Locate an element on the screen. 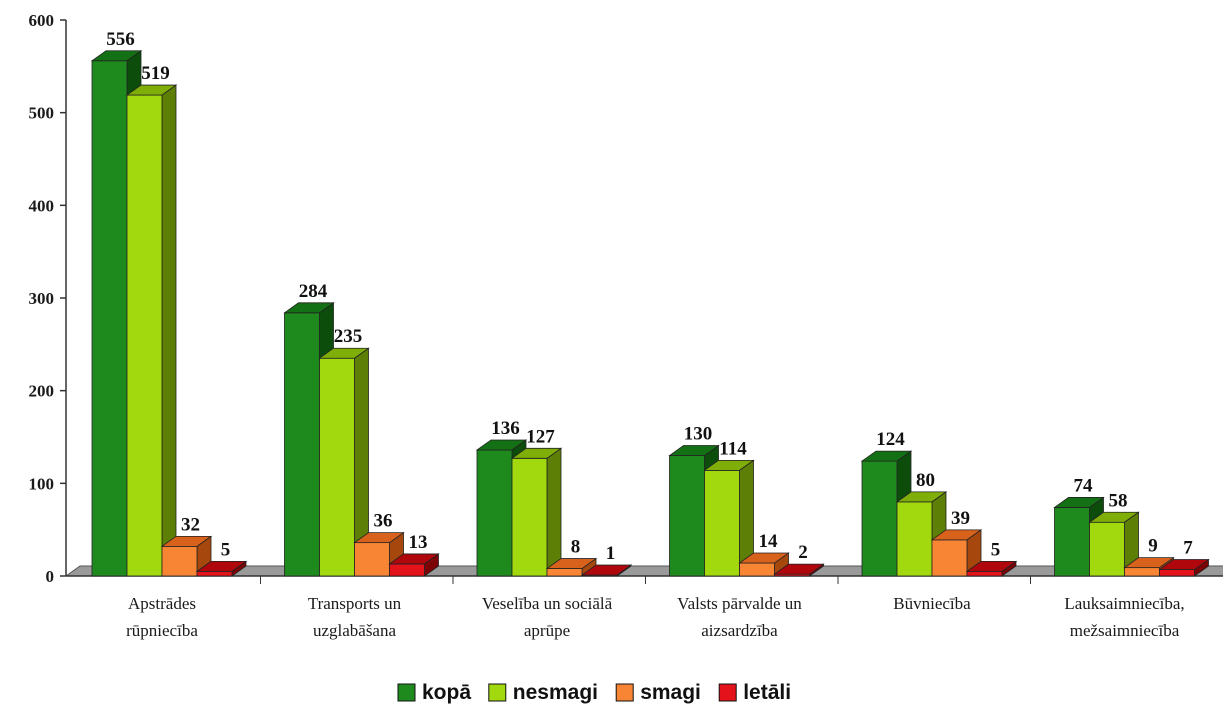 The image size is (1223, 714). value-label: 556 is located at coordinates (120, 39).